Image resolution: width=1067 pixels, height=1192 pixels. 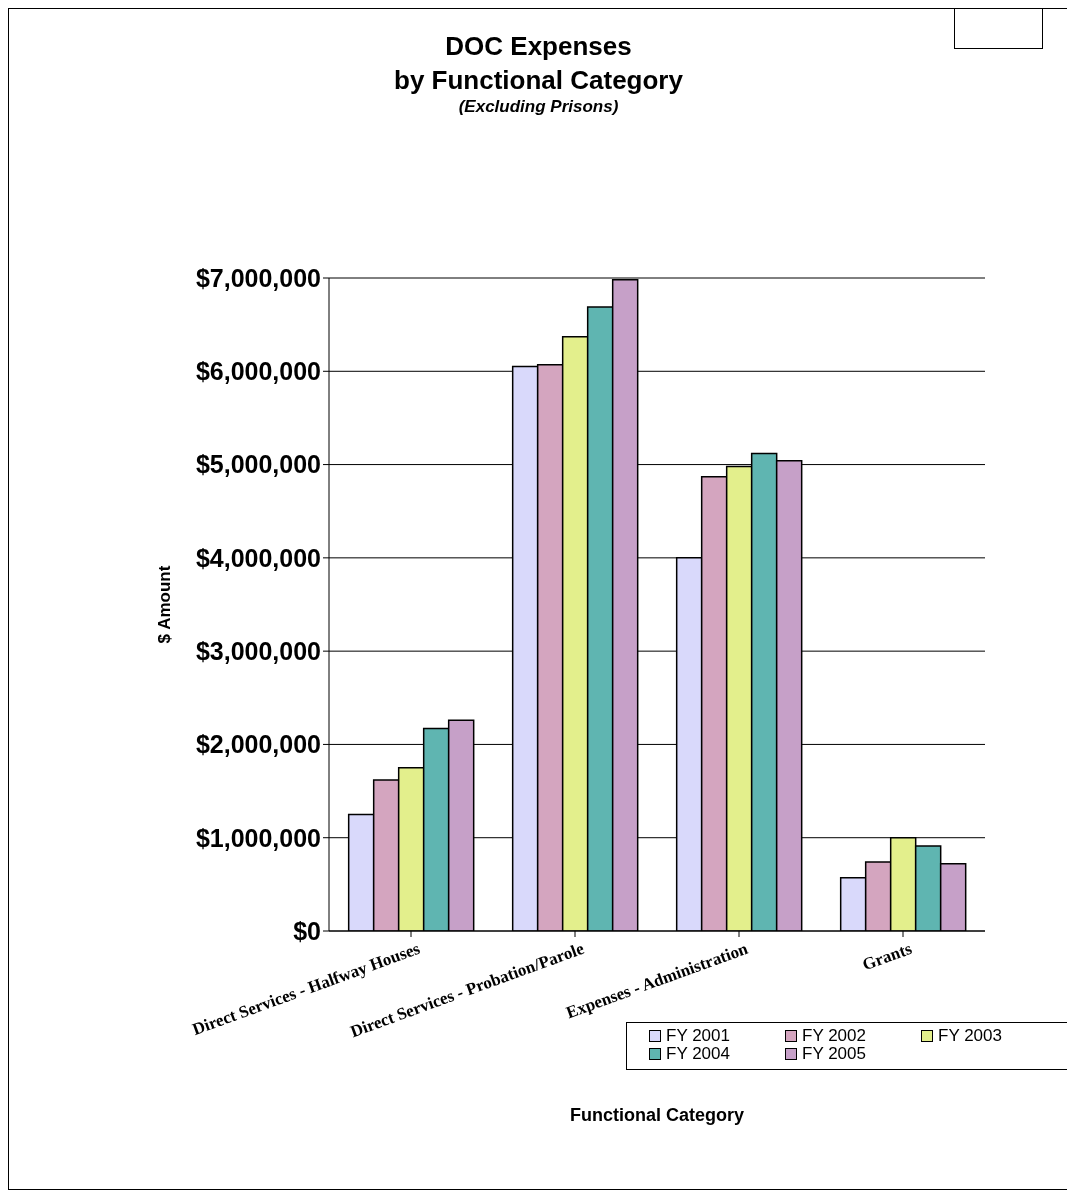 I want to click on legend-label: FY 2005, so click(x=834, y=1053).